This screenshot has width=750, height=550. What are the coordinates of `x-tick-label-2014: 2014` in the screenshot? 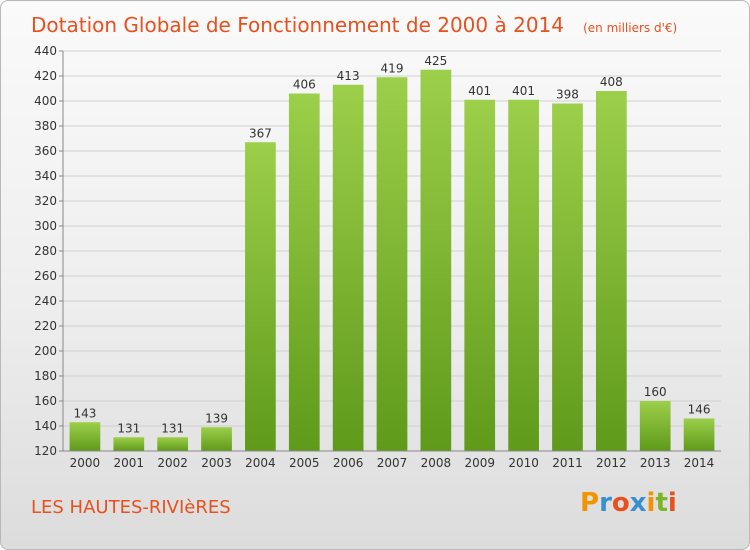 It's located at (699, 463).